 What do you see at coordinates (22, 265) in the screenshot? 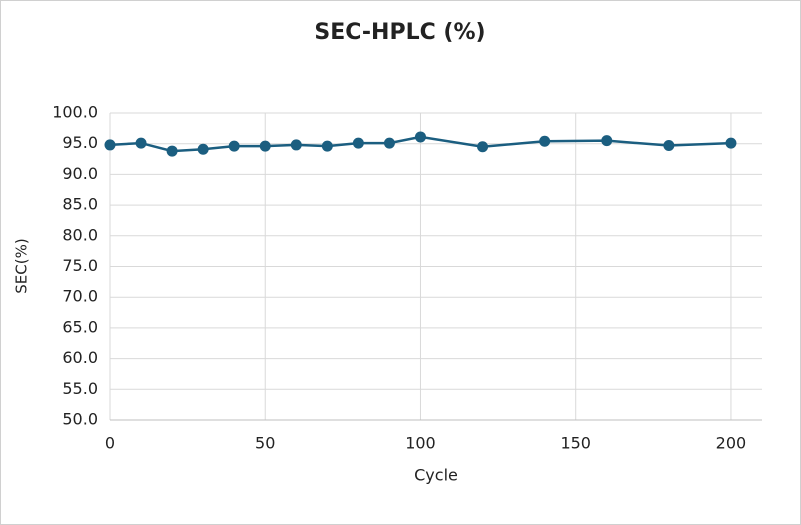
I see `y-axis-label: SEC(%)` at bounding box center [22, 265].